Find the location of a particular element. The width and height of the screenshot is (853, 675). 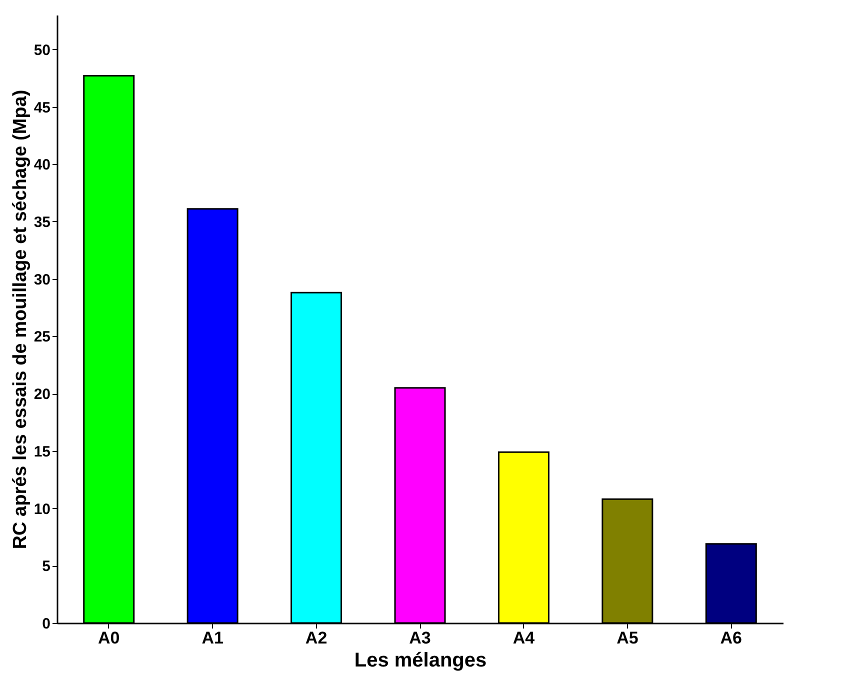

x-tick-label: A5 is located at coordinates (627, 638).